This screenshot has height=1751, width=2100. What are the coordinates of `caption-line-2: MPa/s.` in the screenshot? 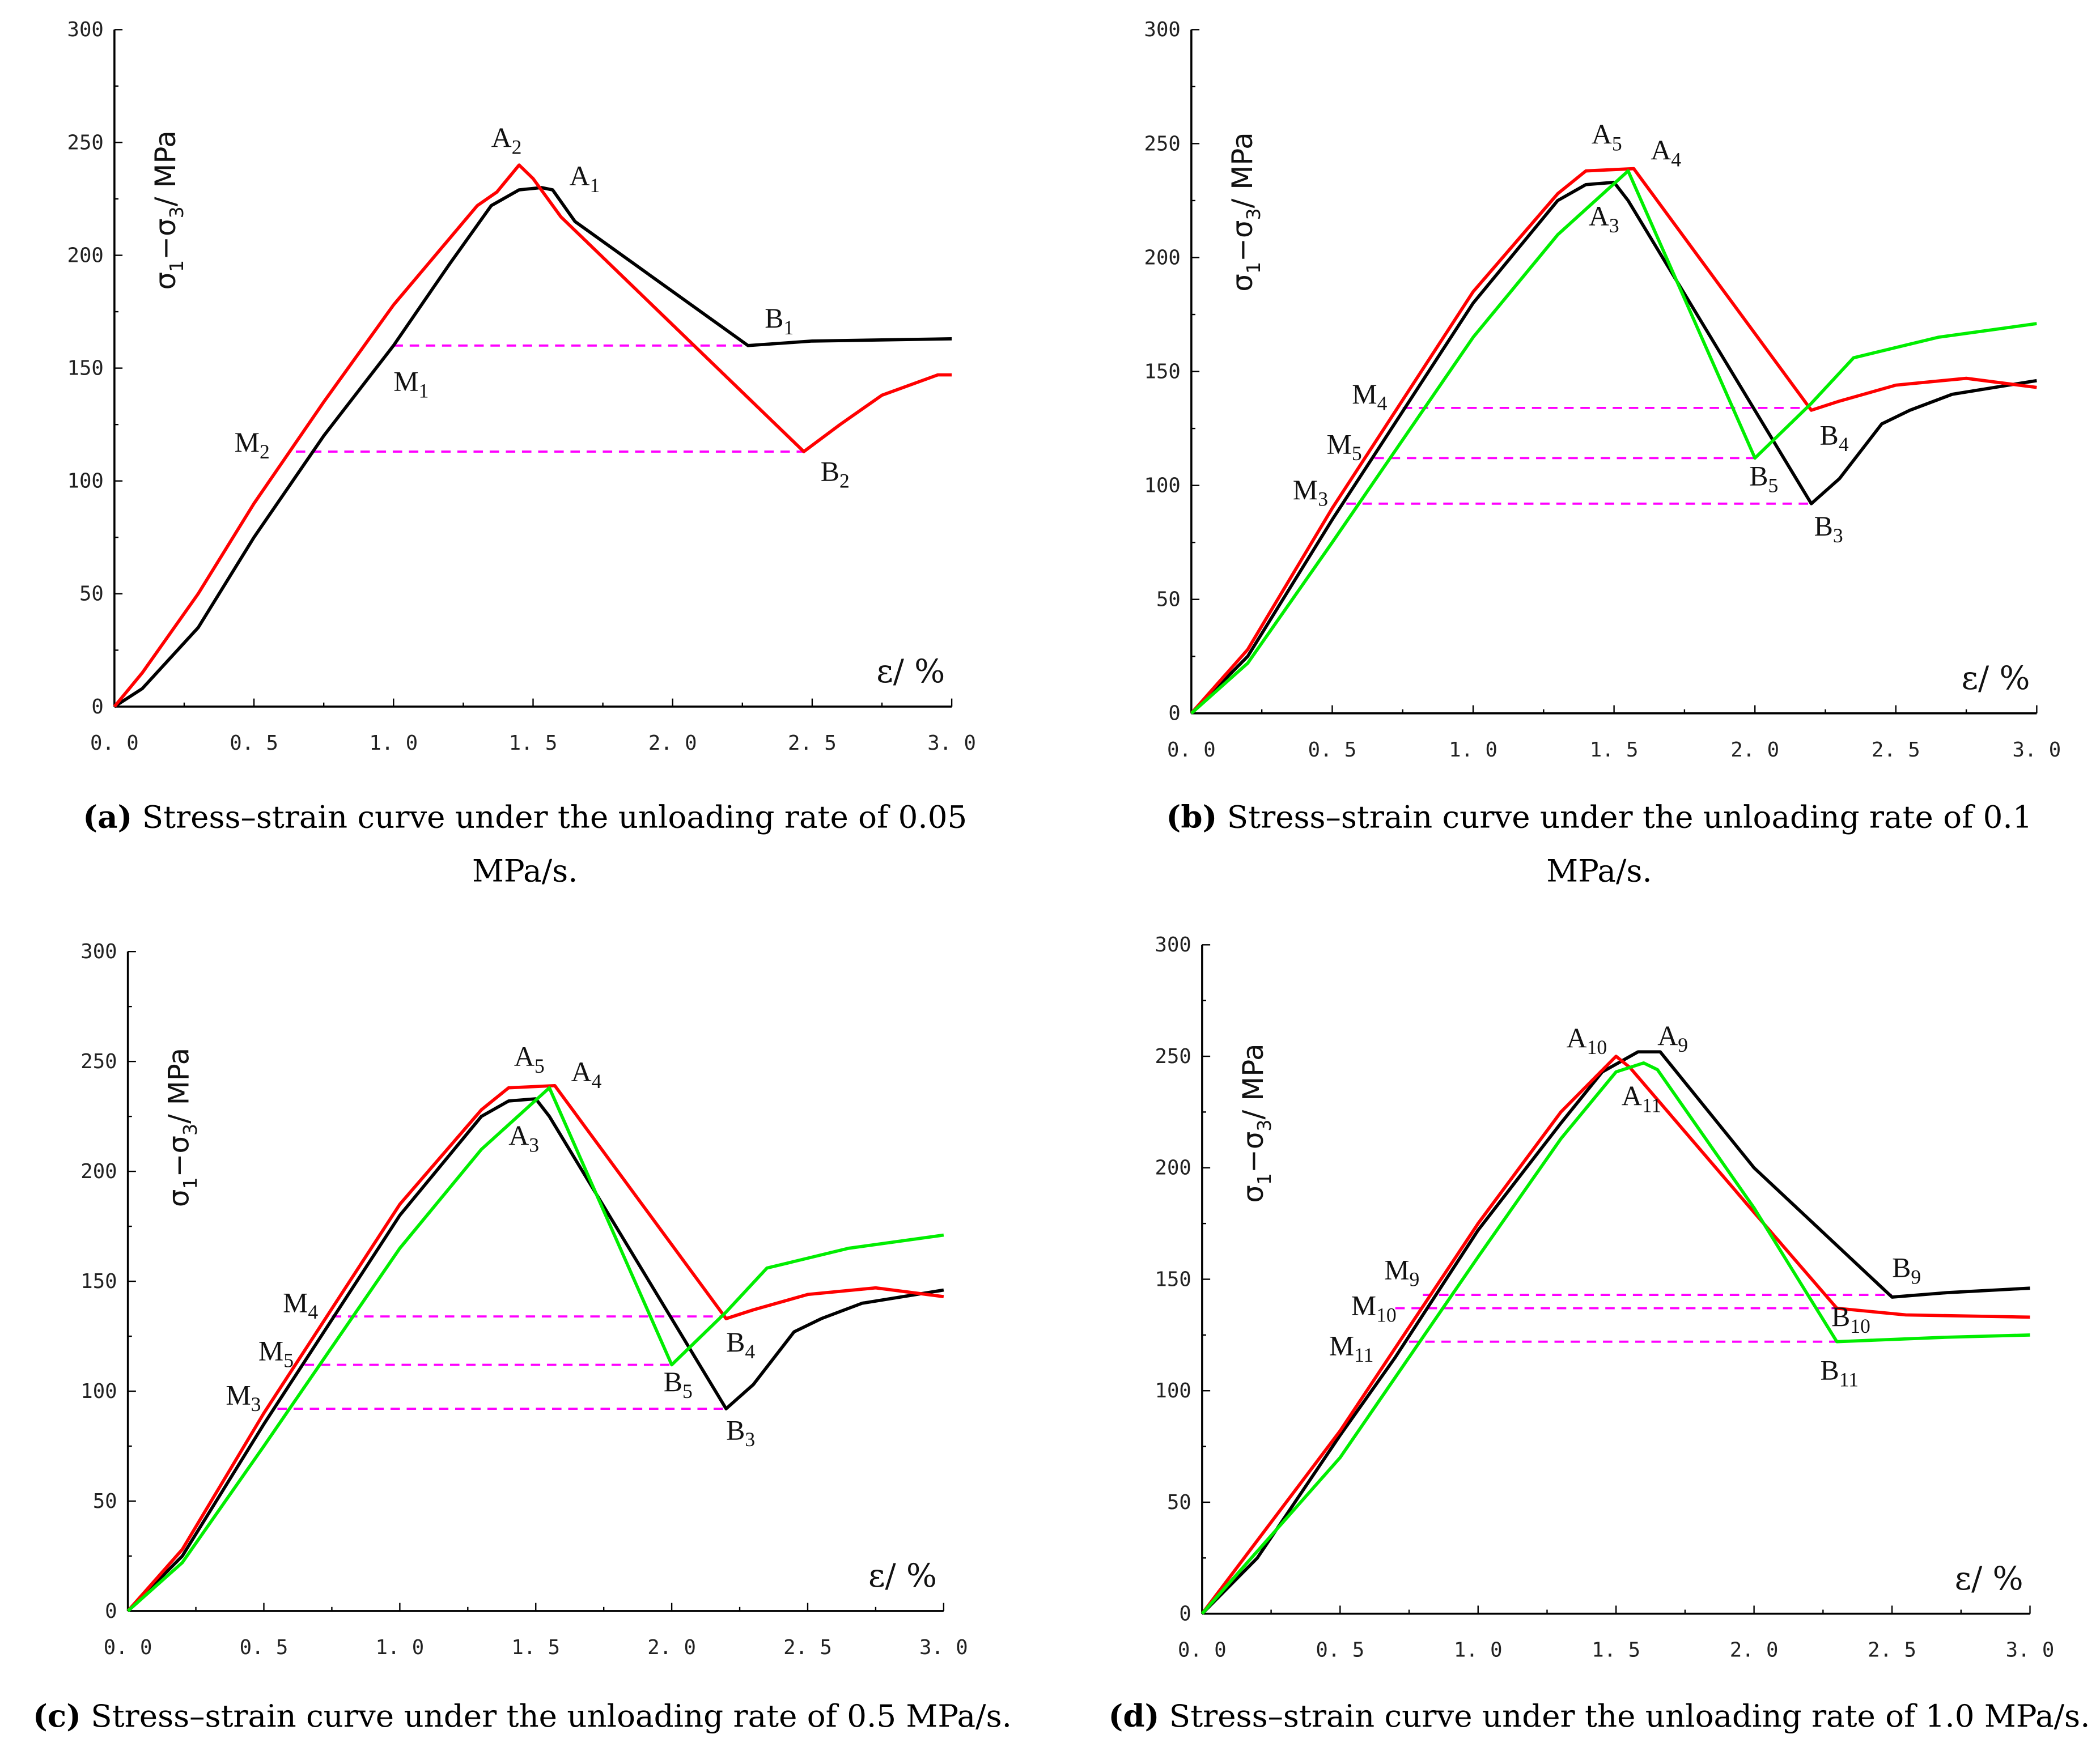 It's located at (1599, 871).